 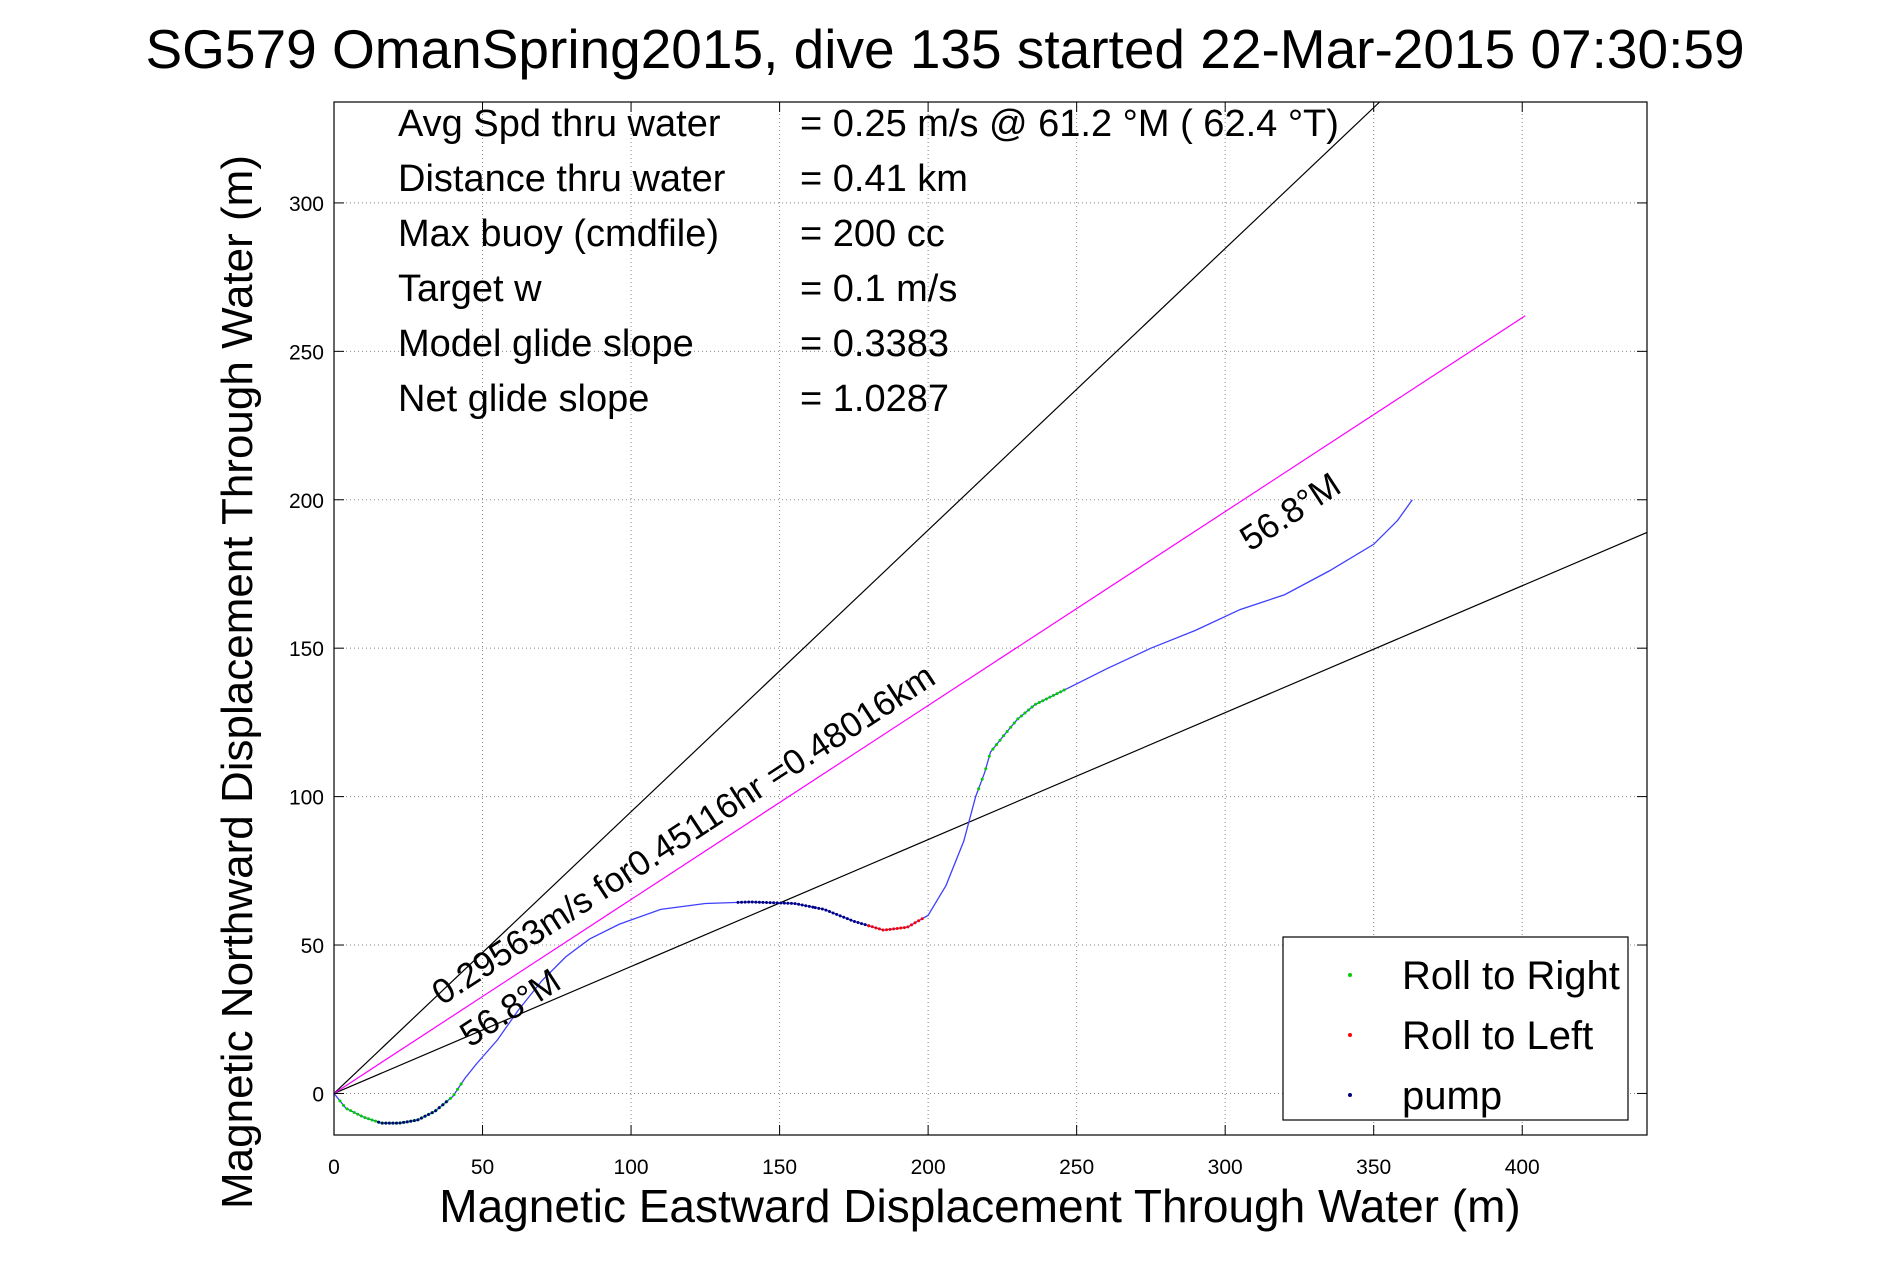 What do you see at coordinates (546, 344) in the screenshot?
I see `info-label: Model glide slope` at bounding box center [546, 344].